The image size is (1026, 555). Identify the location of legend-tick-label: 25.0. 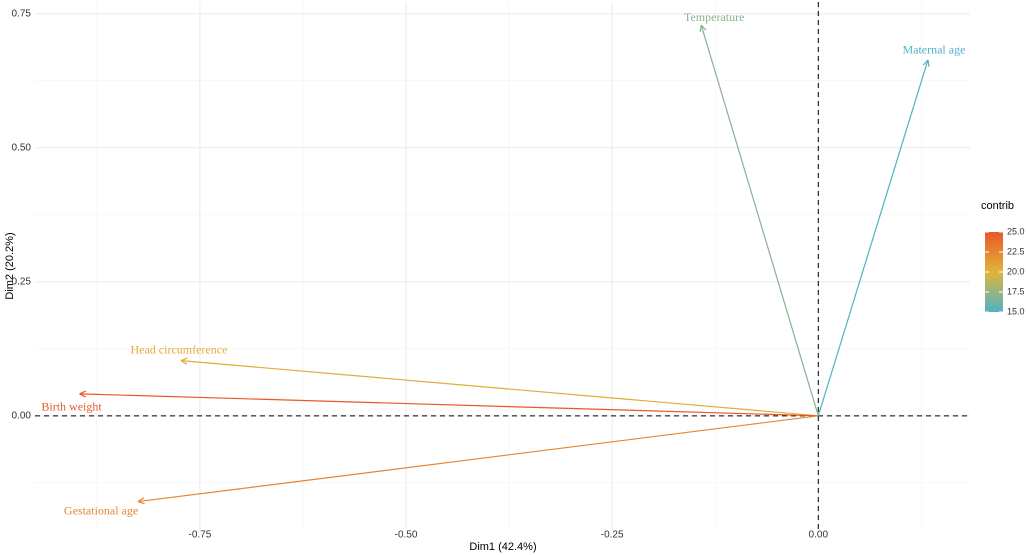
(1016, 231).